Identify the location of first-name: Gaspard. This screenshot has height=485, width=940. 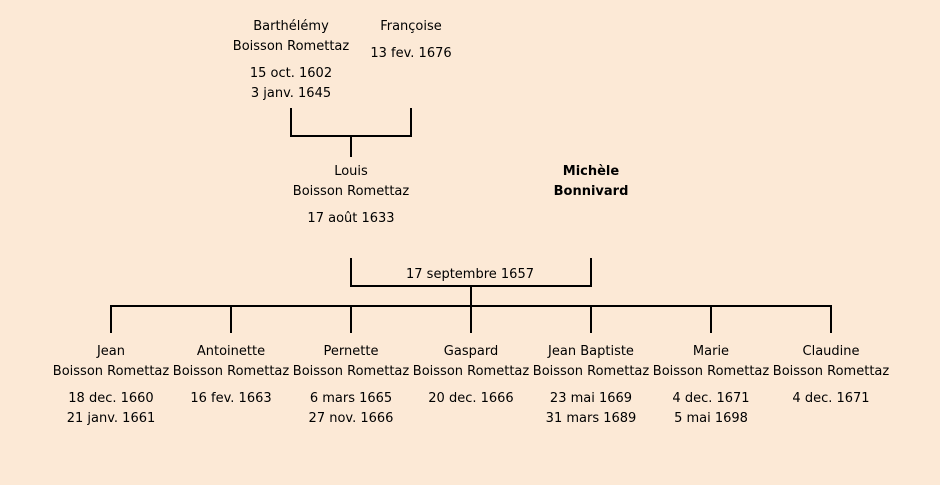
(471, 351).